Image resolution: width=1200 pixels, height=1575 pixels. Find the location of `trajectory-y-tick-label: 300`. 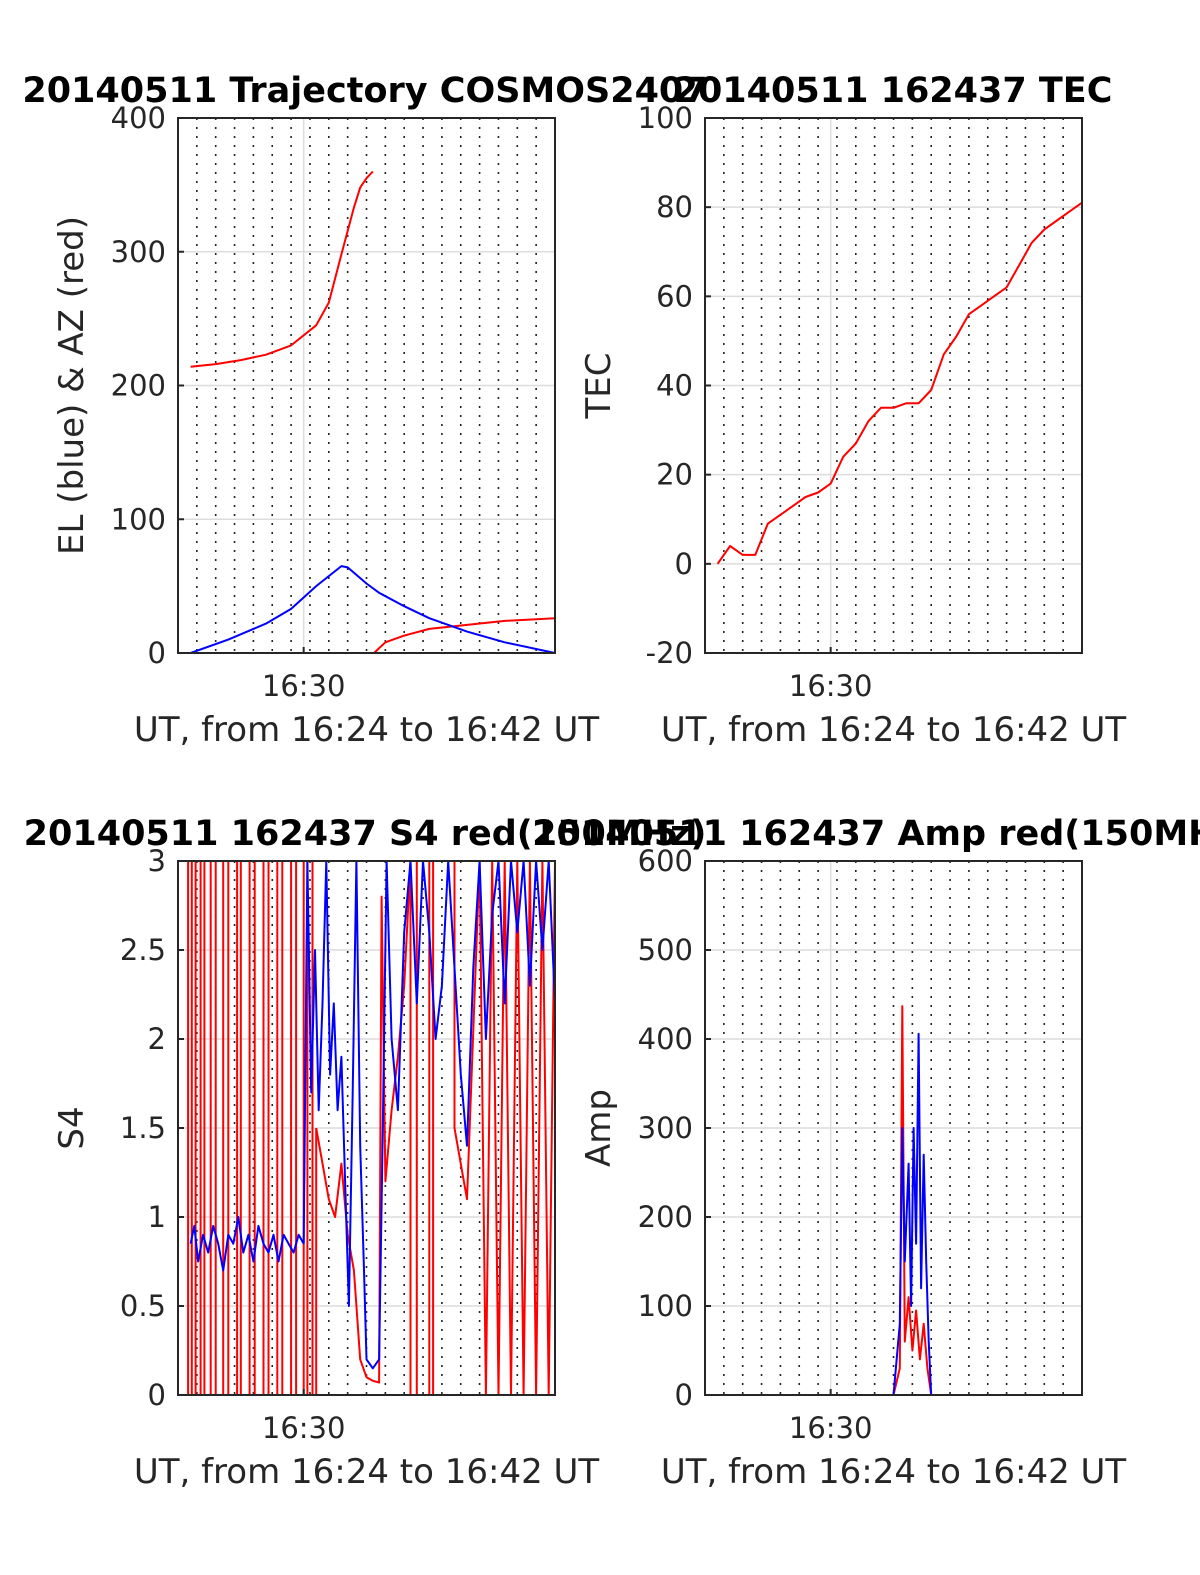

trajectory-y-tick-label: 300 is located at coordinates (138, 252).